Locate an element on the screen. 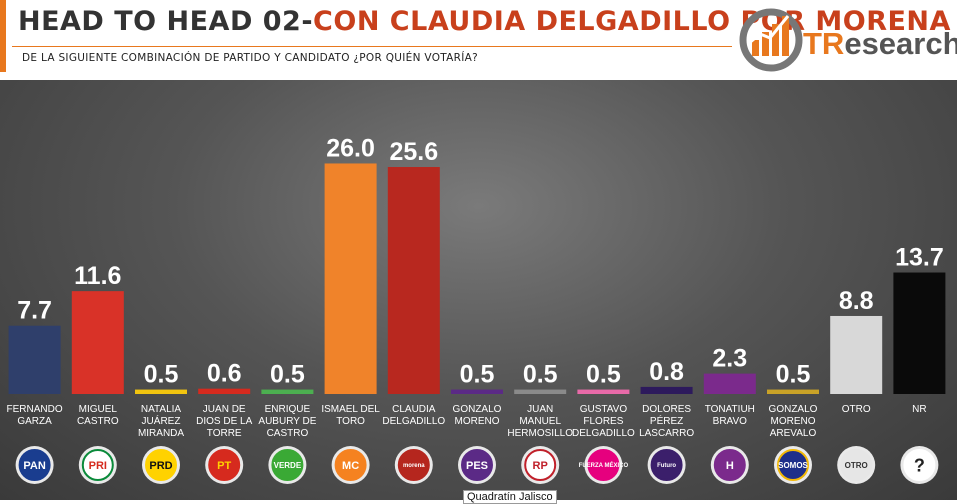 Image resolution: width=957 pixels, height=504 pixels. svg-text: PRD is located at coordinates (160, 466).